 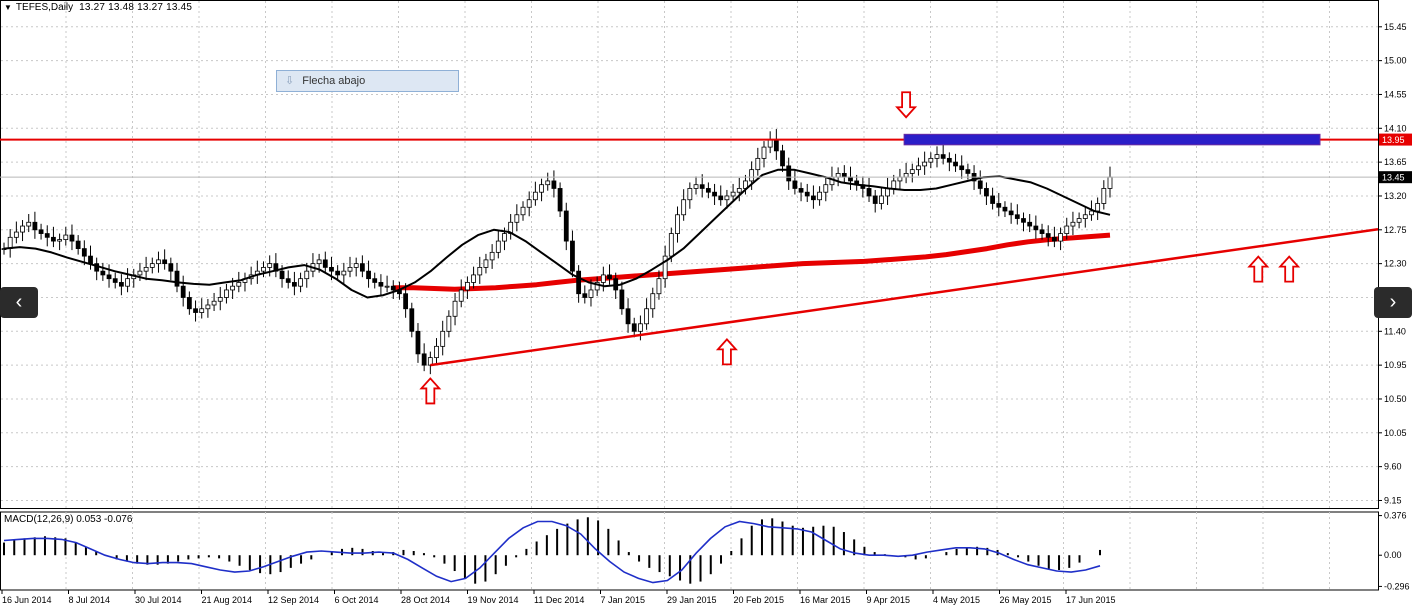 I want to click on arrow-up-icon, so click(x=1258, y=269).